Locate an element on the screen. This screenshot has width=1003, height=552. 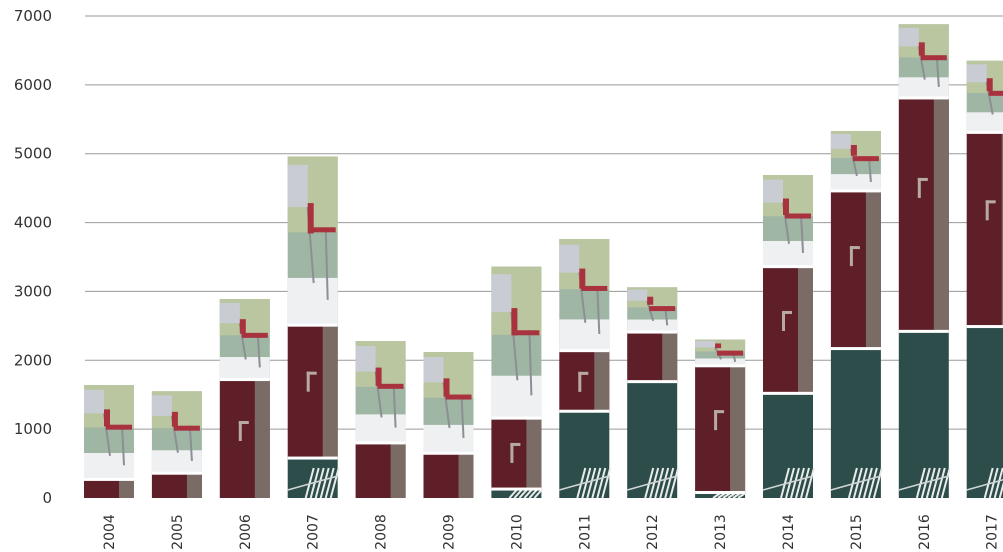
bar-2008 is located at coordinates (380, 419).